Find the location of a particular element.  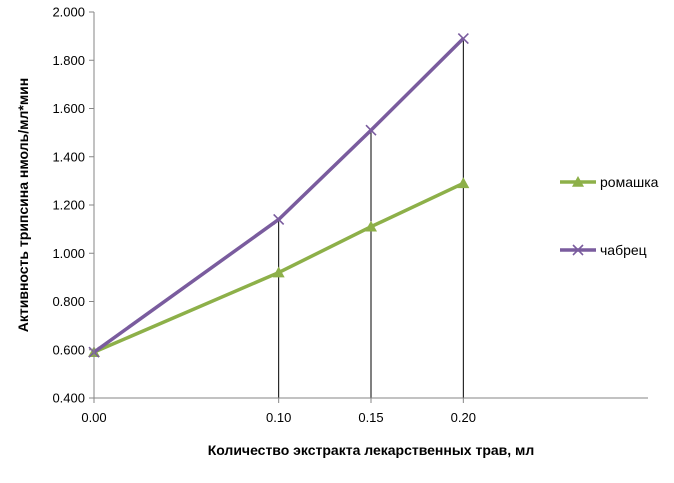

y-tick-label: 0.400 is located at coordinates (68, 398).